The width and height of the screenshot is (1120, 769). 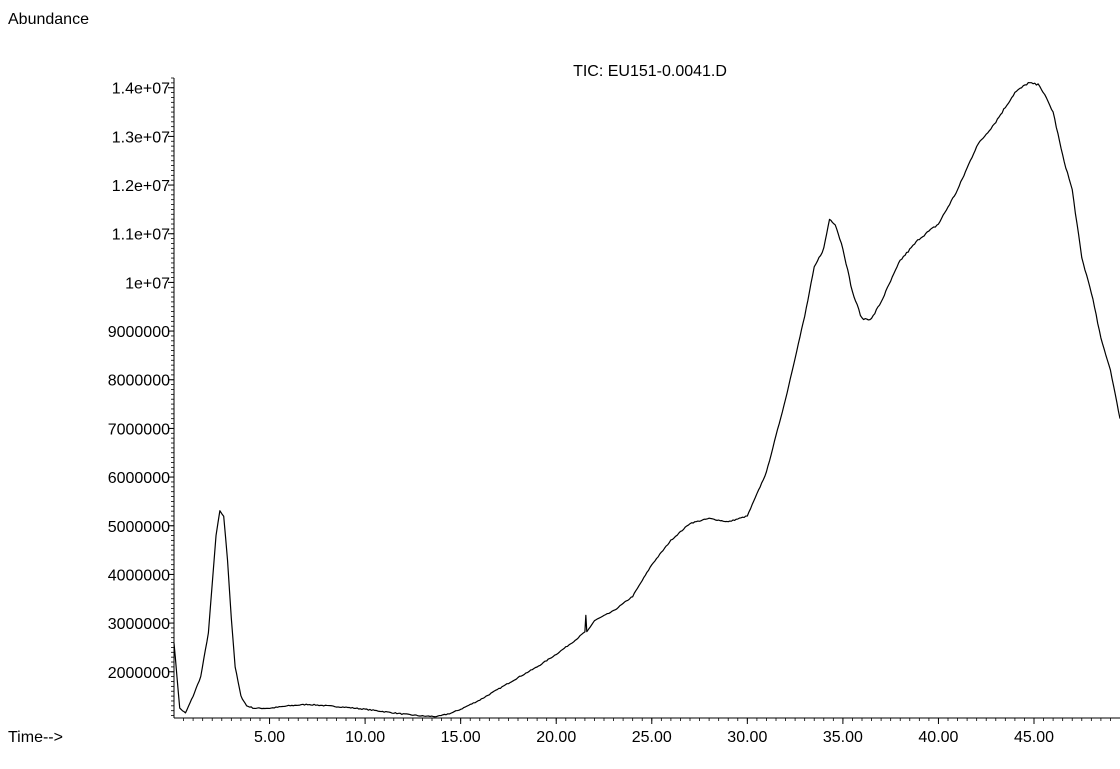 What do you see at coordinates (650, 71) in the screenshot?
I see `chart-title: TIC: EU151-0.0041.D` at bounding box center [650, 71].